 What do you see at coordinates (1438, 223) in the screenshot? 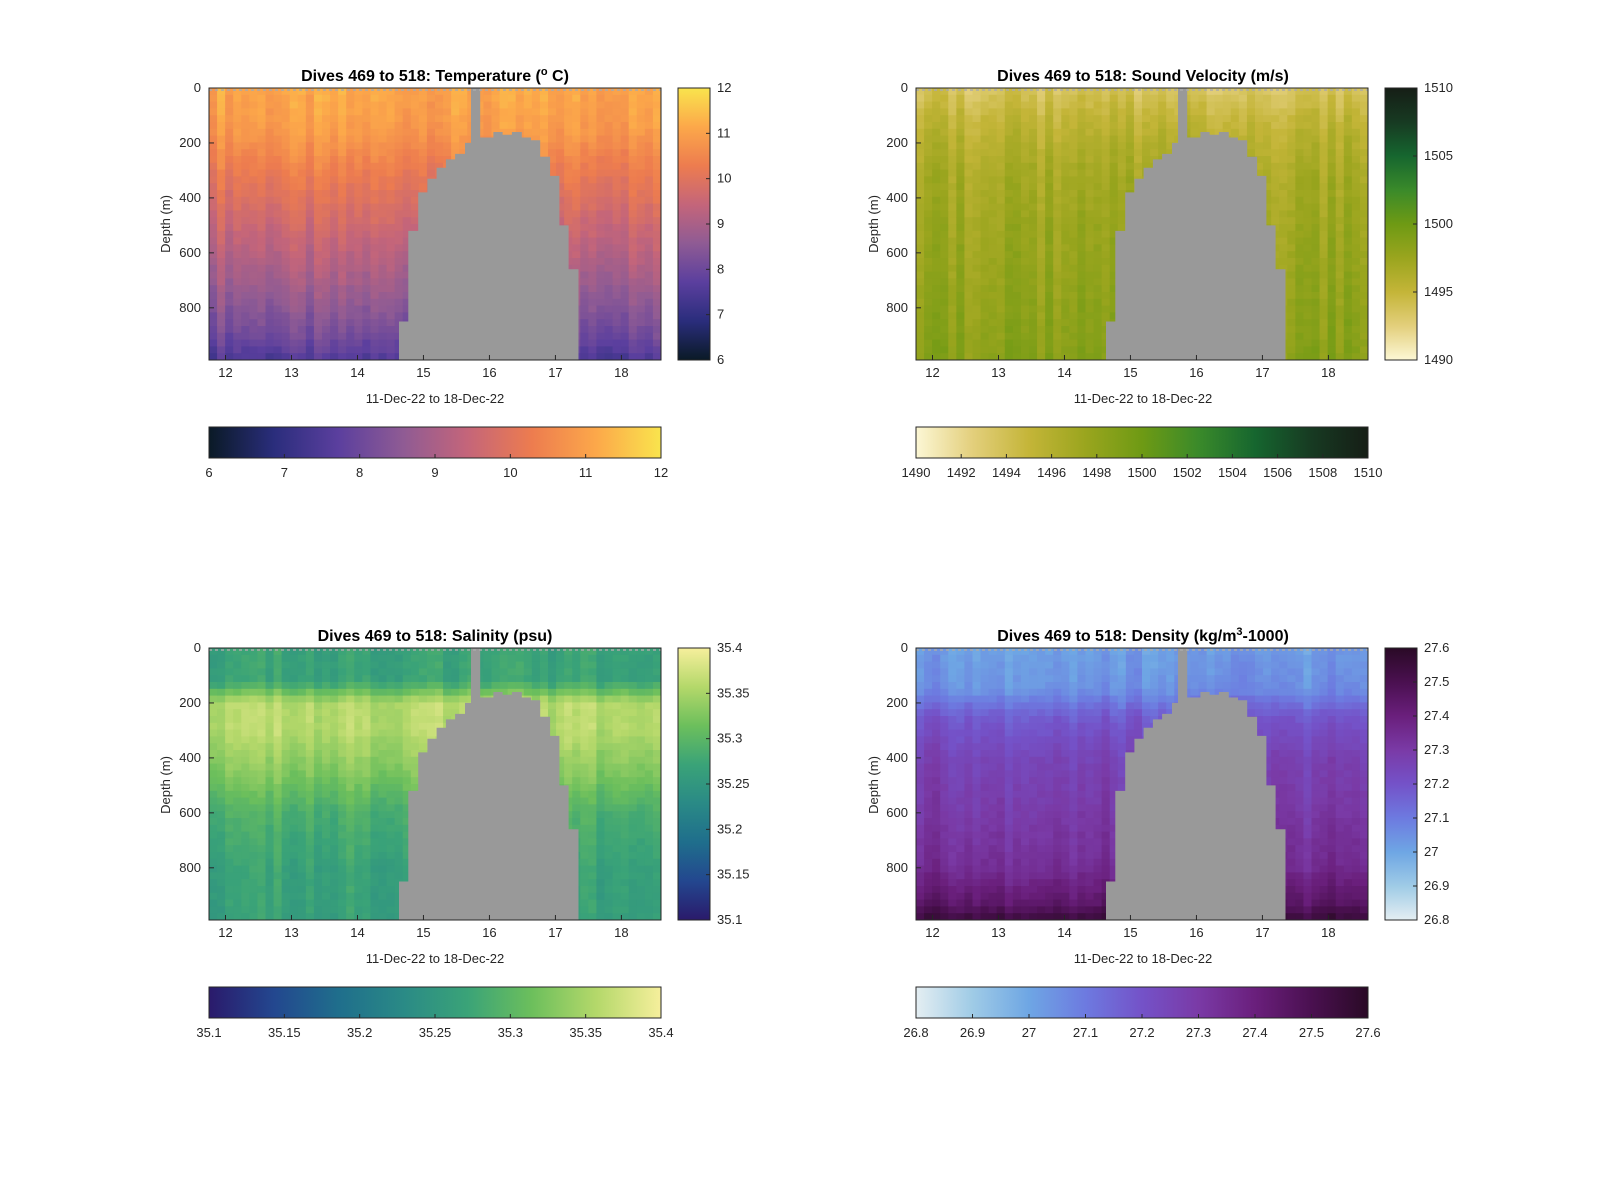
I see `side-colorbar-label: 1500` at bounding box center [1438, 223].